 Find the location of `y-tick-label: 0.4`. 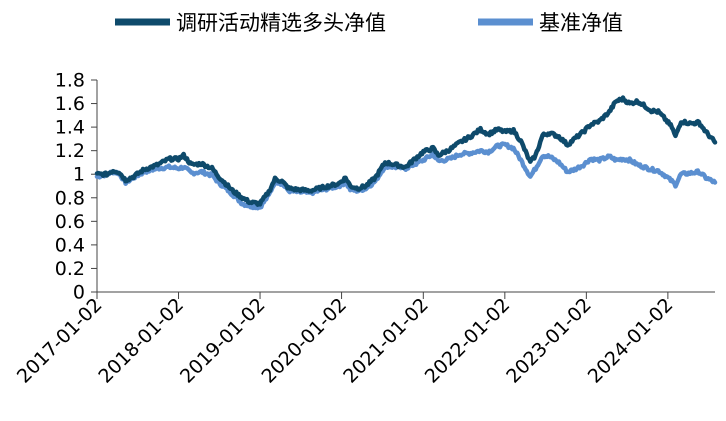

y-tick-label: 0.4 is located at coordinates (70, 245).